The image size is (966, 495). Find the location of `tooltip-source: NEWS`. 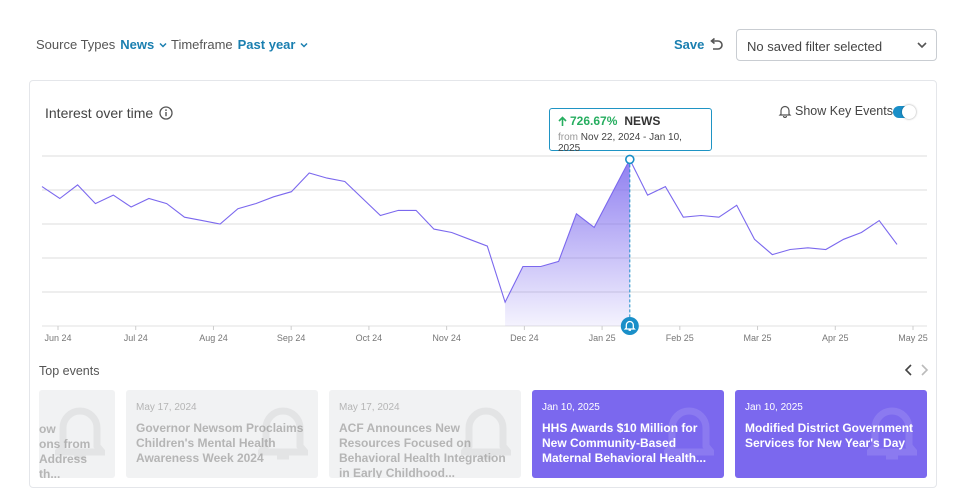

tooltip-source: NEWS is located at coordinates (642, 121).